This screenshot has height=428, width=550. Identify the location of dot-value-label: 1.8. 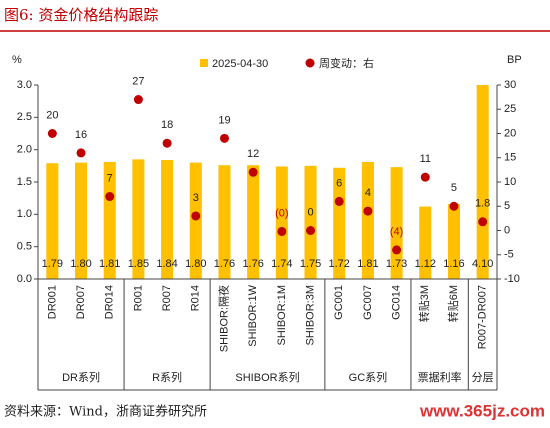
(482, 204).